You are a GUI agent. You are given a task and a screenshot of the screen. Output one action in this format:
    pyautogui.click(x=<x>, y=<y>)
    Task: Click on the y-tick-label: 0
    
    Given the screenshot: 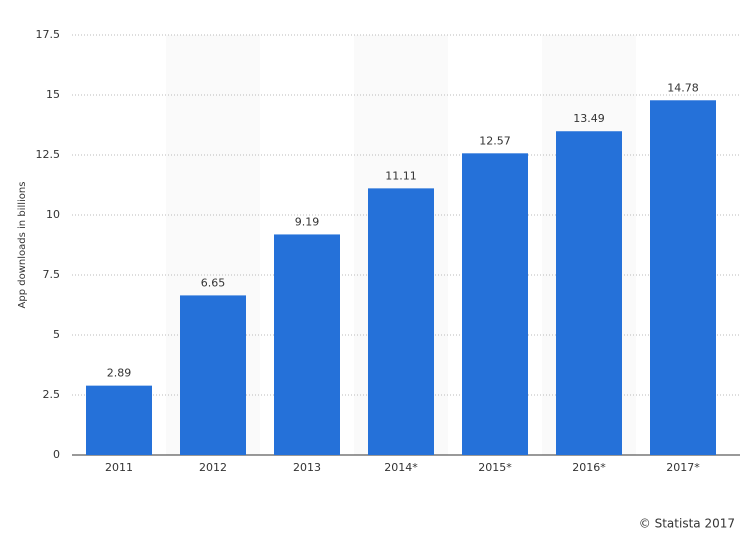 What is the action you would take?
    pyautogui.click(x=56, y=454)
    